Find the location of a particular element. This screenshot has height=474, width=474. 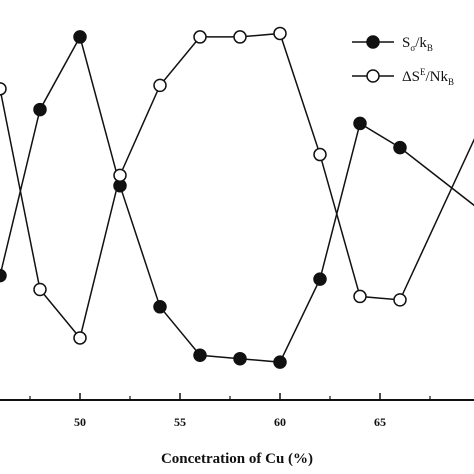

legend-entry-1: Sσ/kB is located at coordinates (392, 44).